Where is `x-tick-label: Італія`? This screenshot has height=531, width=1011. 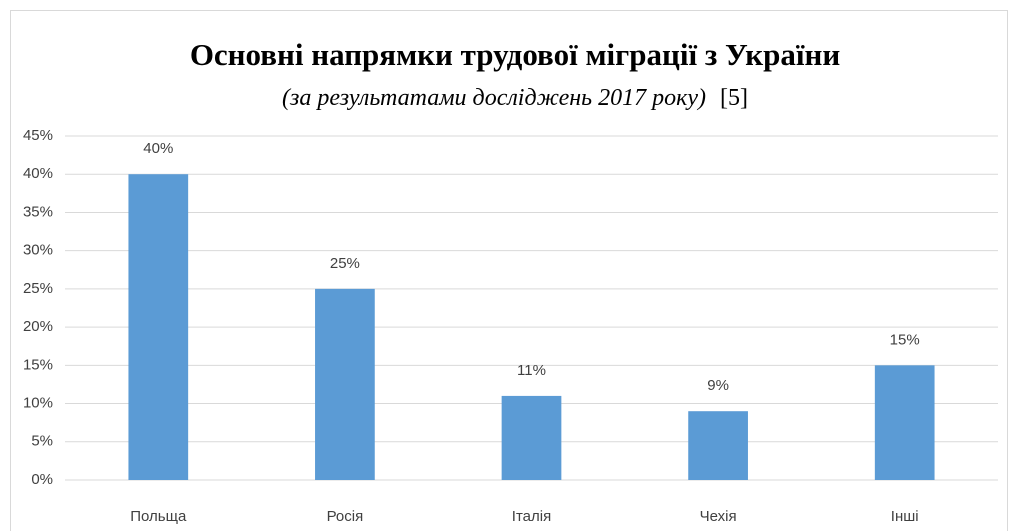 x-tick-label: Італія is located at coordinates (531, 516).